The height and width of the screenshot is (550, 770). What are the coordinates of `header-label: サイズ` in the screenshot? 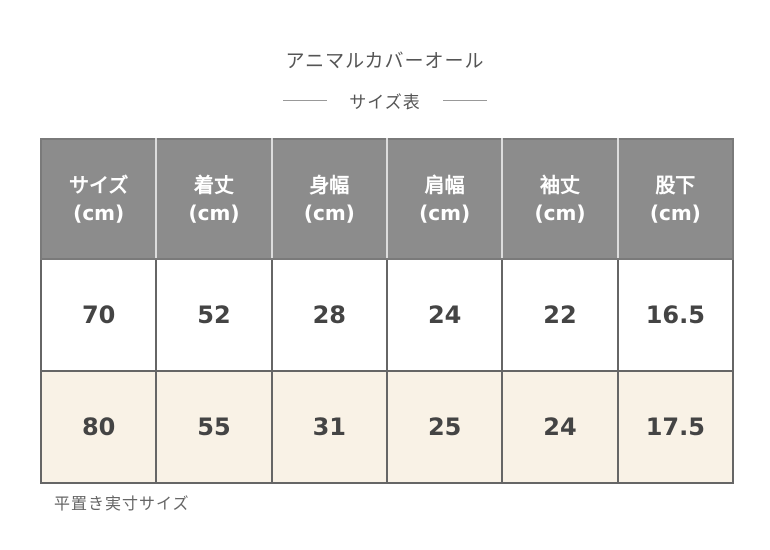 It's located at (98, 185).